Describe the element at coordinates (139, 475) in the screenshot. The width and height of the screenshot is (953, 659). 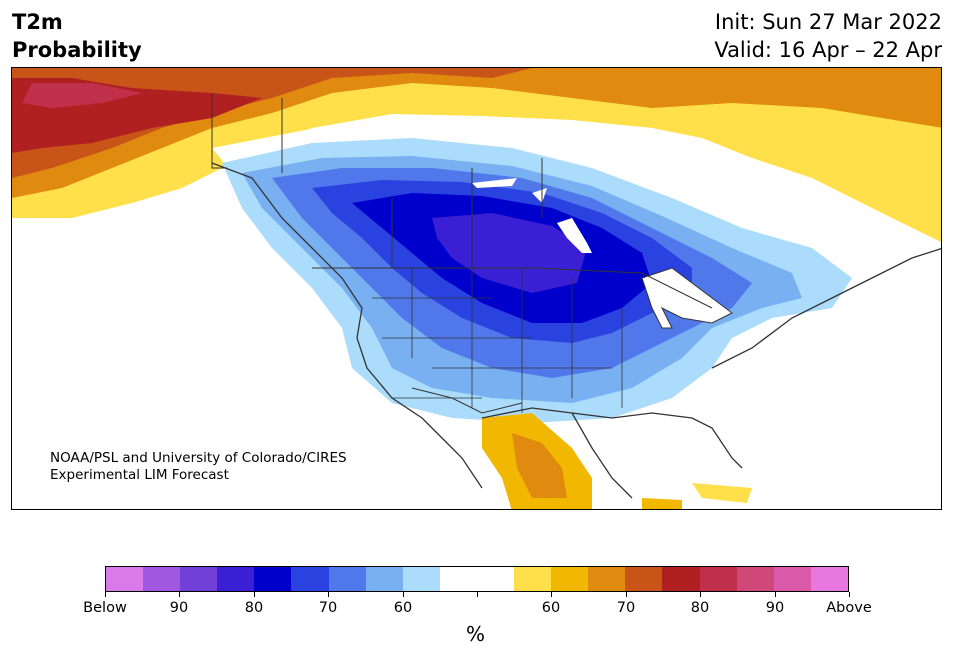
I see `credit-line-2: Experimental LIM Forecast` at that location.